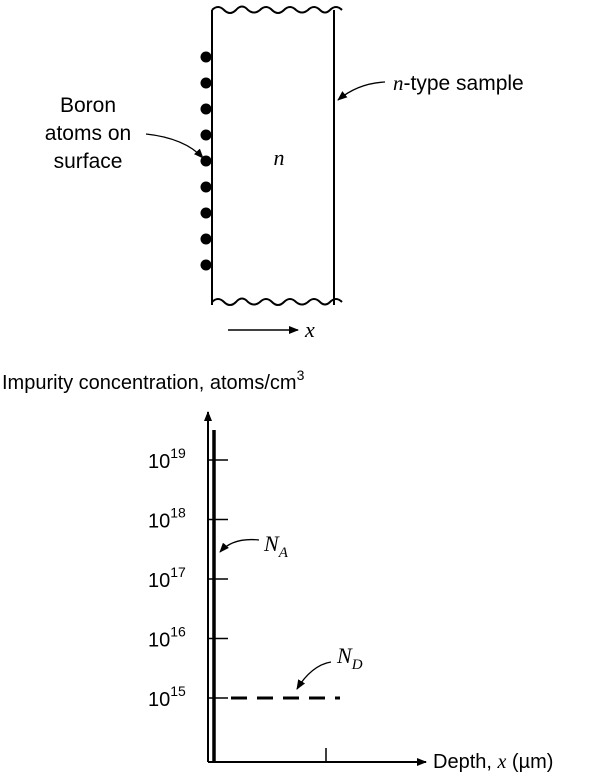 The width and height of the screenshot is (600, 776). What do you see at coordinates (188, 578) in the screenshot?
I see `y-ticks: 1015 1016 1017 1018 1019` at bounding box center [188, 578].